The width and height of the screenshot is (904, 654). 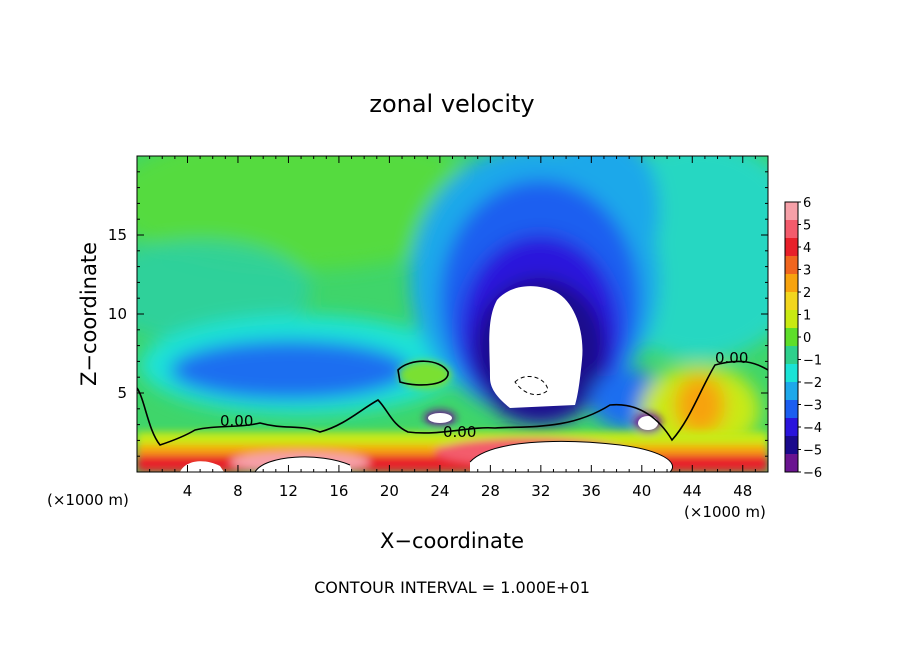 What do you see at coordinates (89, 314) in the screenshot?
I see `y-axis-label: Z−coordinate` at bounding box center [89, 314].